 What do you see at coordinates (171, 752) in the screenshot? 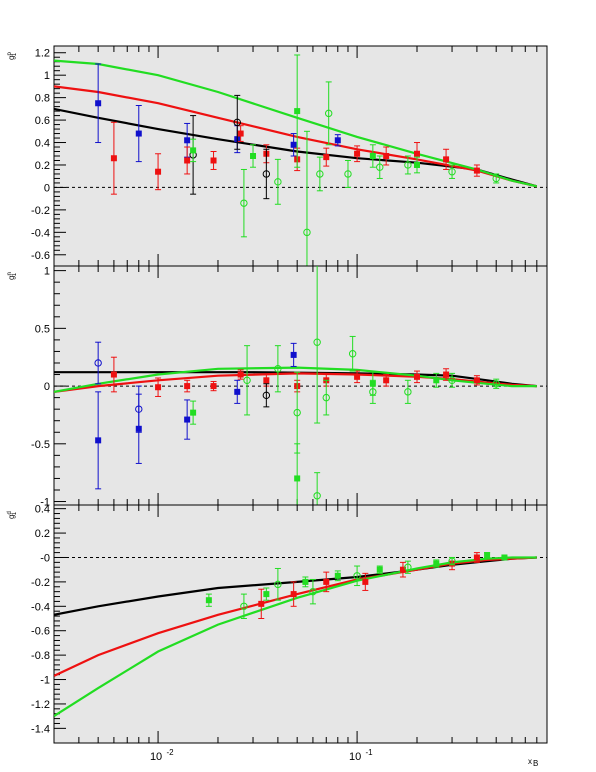
I see `x-tick-label-exp: -2` at bounding box center [171, 752].